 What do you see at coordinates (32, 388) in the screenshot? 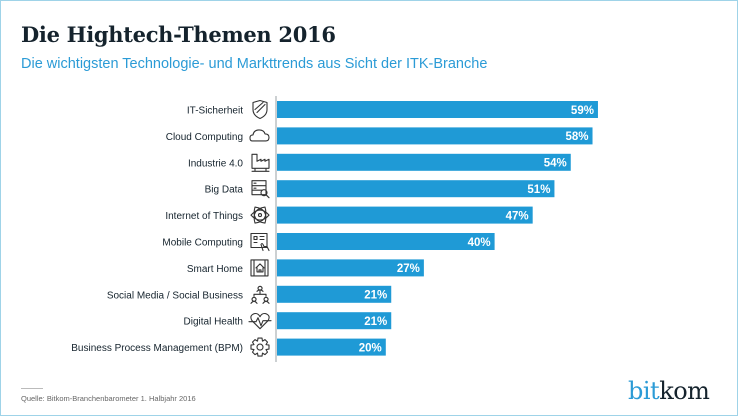
I see `source-divider` at bounding box center [32, 388].